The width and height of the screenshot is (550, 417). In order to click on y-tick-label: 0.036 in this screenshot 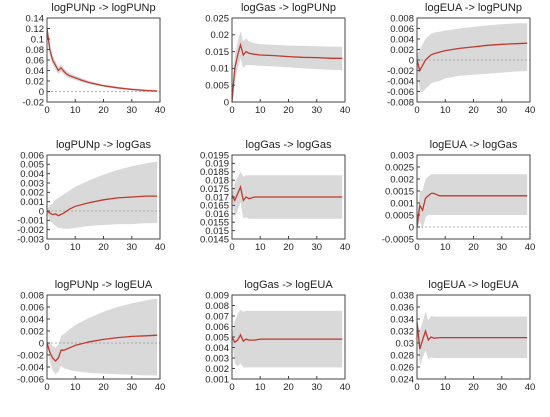, I will do `click(402, 307)`.